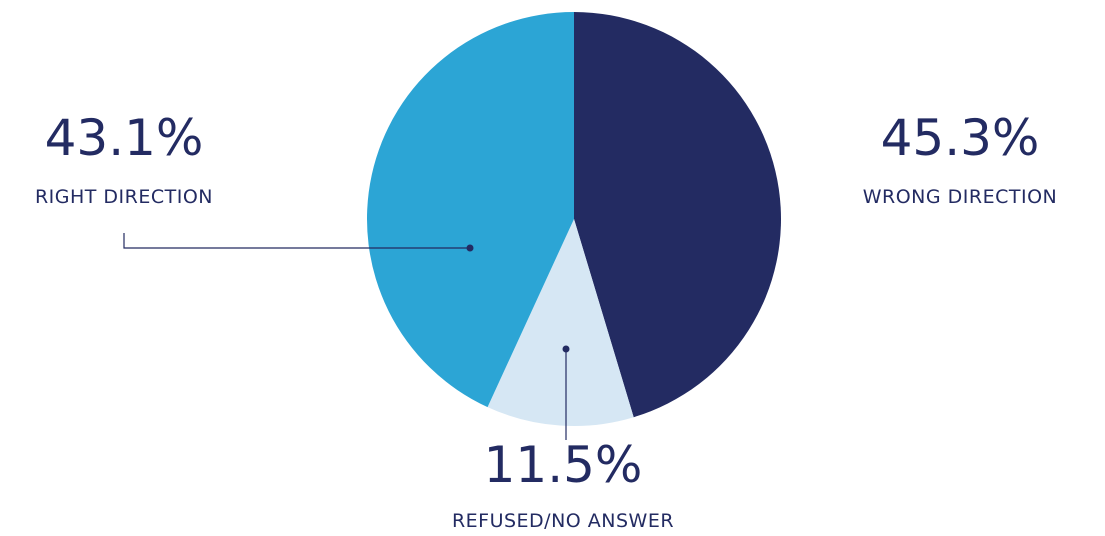 The height and width of the screenshot is (536, 1105). What do you see at coordinates (563, 521) in the screenshot?
I see `category-label: REFUSED/NO ANSWER` at bounding box center [563, 521].